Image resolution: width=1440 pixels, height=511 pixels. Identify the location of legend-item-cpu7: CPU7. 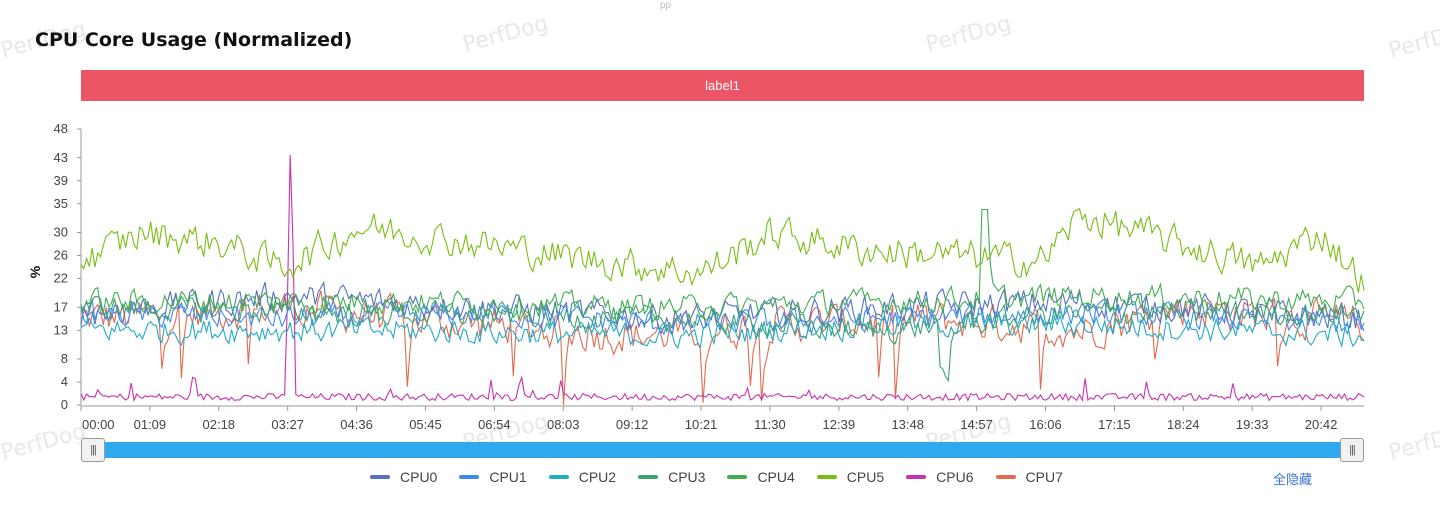
(1029, 477).